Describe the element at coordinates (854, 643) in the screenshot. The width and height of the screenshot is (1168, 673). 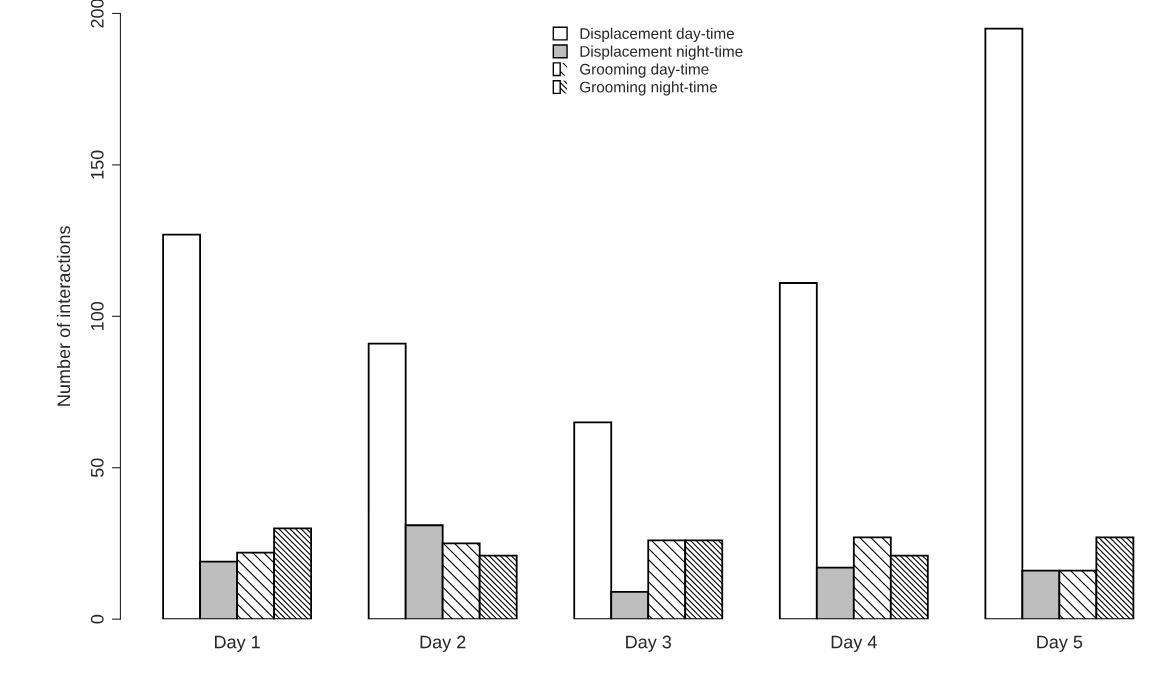
I see `x-tick-label: Day 4` at that location.